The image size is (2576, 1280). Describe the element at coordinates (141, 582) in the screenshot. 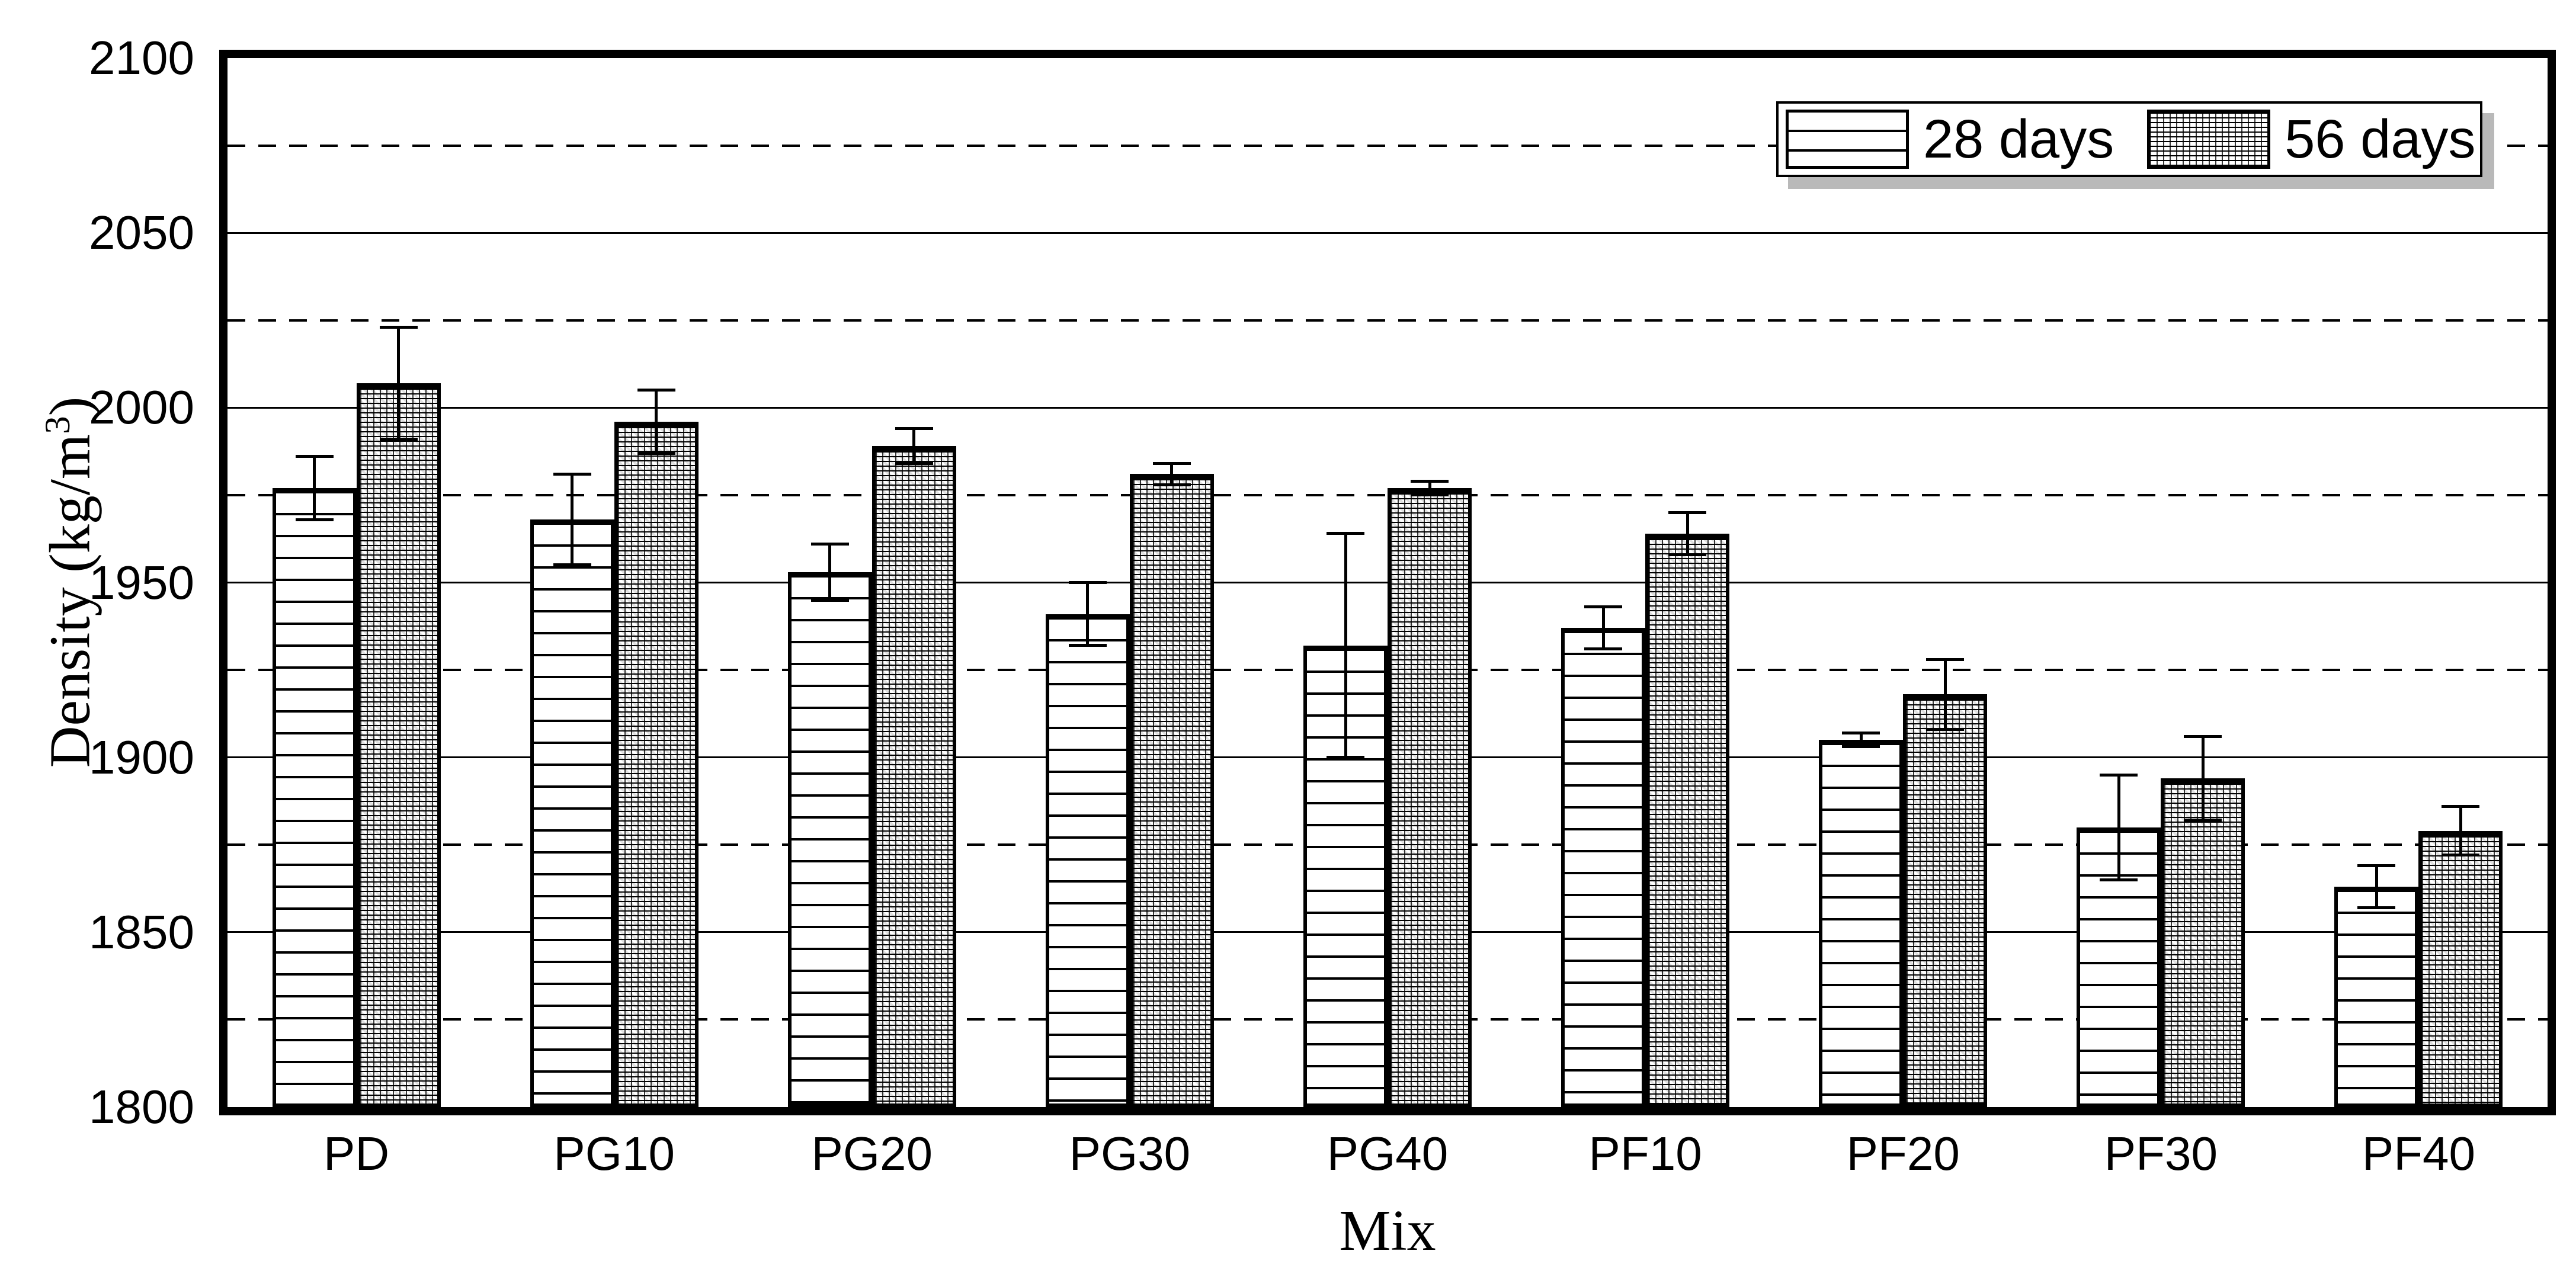

I see `y-tick-label-1950: 1950` at that location.